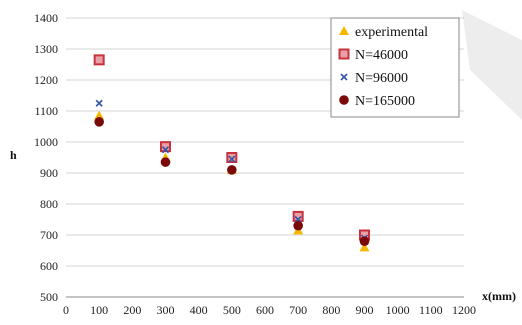 This screenshot has height=325, width=522. I want to click on x-tick-label: 300, so click(166, 310).